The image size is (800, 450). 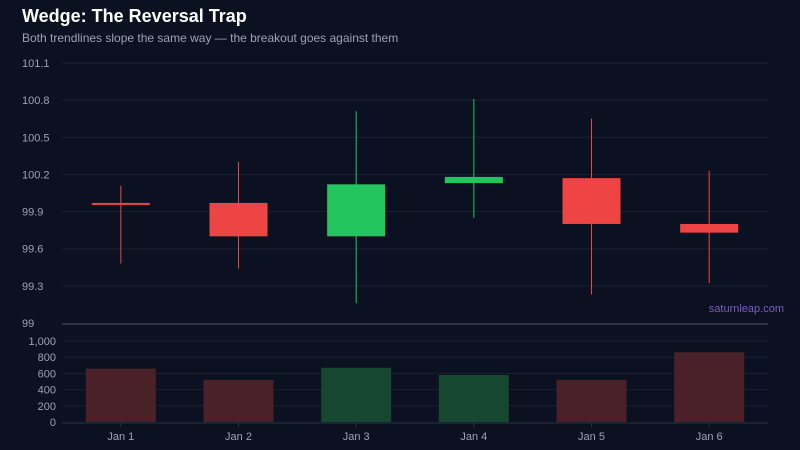 I want to click on price-tick-label: 100.5, so click(x=36, y=138).